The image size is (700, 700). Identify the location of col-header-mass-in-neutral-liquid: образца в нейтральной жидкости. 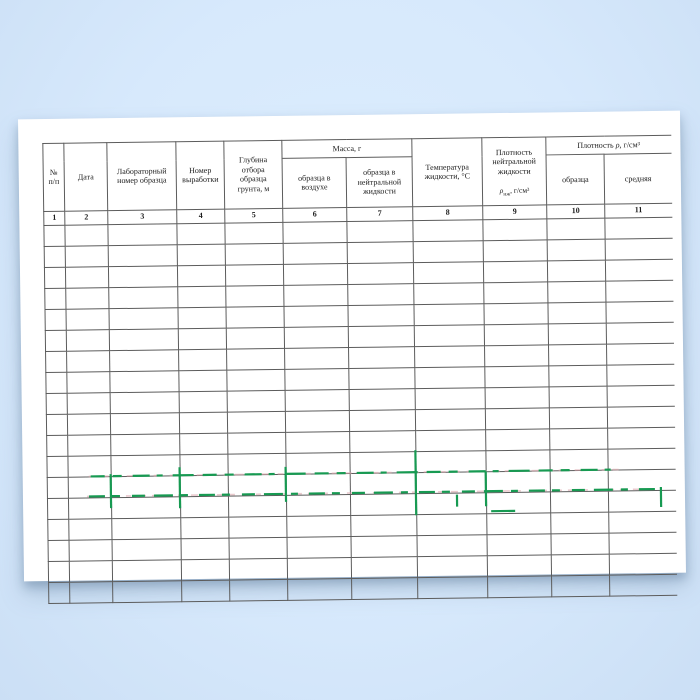
(379, 182).